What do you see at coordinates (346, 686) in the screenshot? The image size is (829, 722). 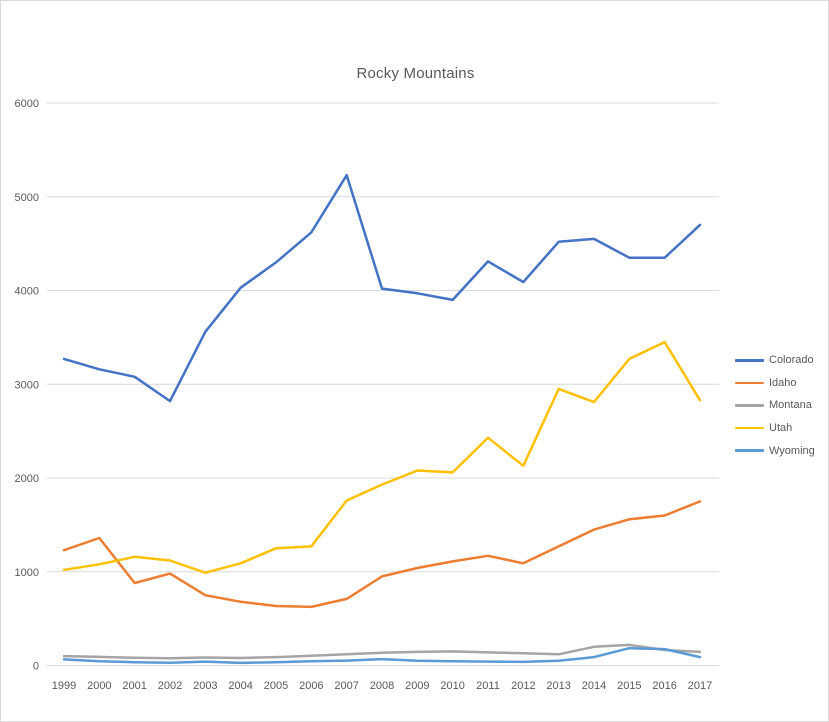 I see `x-tick-label: 2007` at bounding box center [346, 686].